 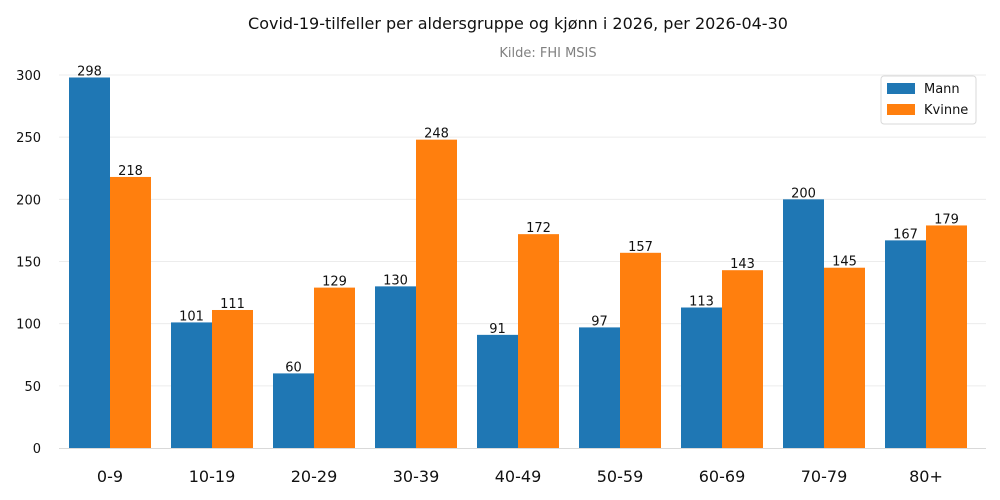 What do you see at coordinates (946, 336) in the screenshot?
I see `bar-kvinne-80+` at bounding box center [946, 336].